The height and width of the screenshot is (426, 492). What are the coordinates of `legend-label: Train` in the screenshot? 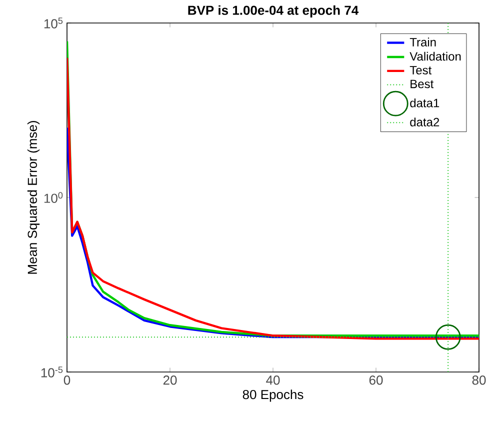 It's located at (423, 42).